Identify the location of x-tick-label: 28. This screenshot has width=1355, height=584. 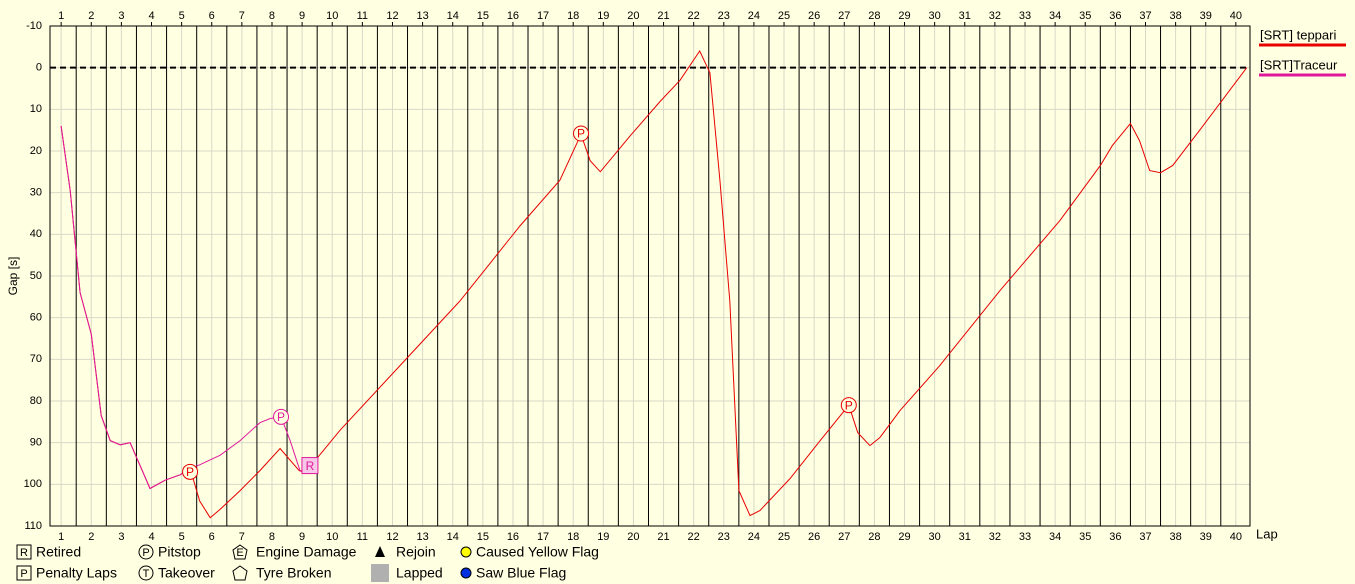
(874, 16).